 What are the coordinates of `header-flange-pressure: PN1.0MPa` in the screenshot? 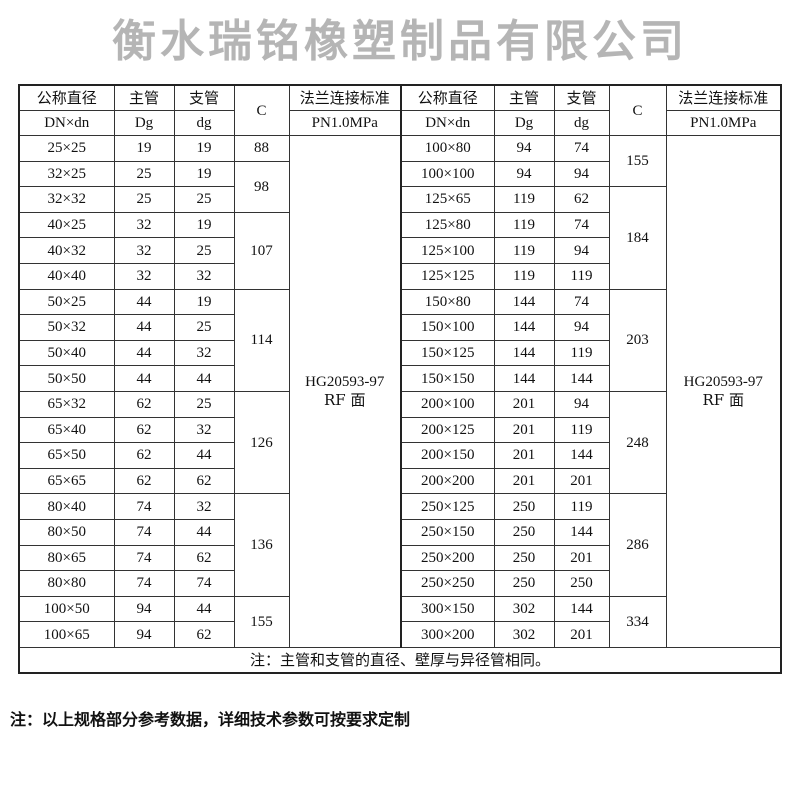 It's located at (345, 123).